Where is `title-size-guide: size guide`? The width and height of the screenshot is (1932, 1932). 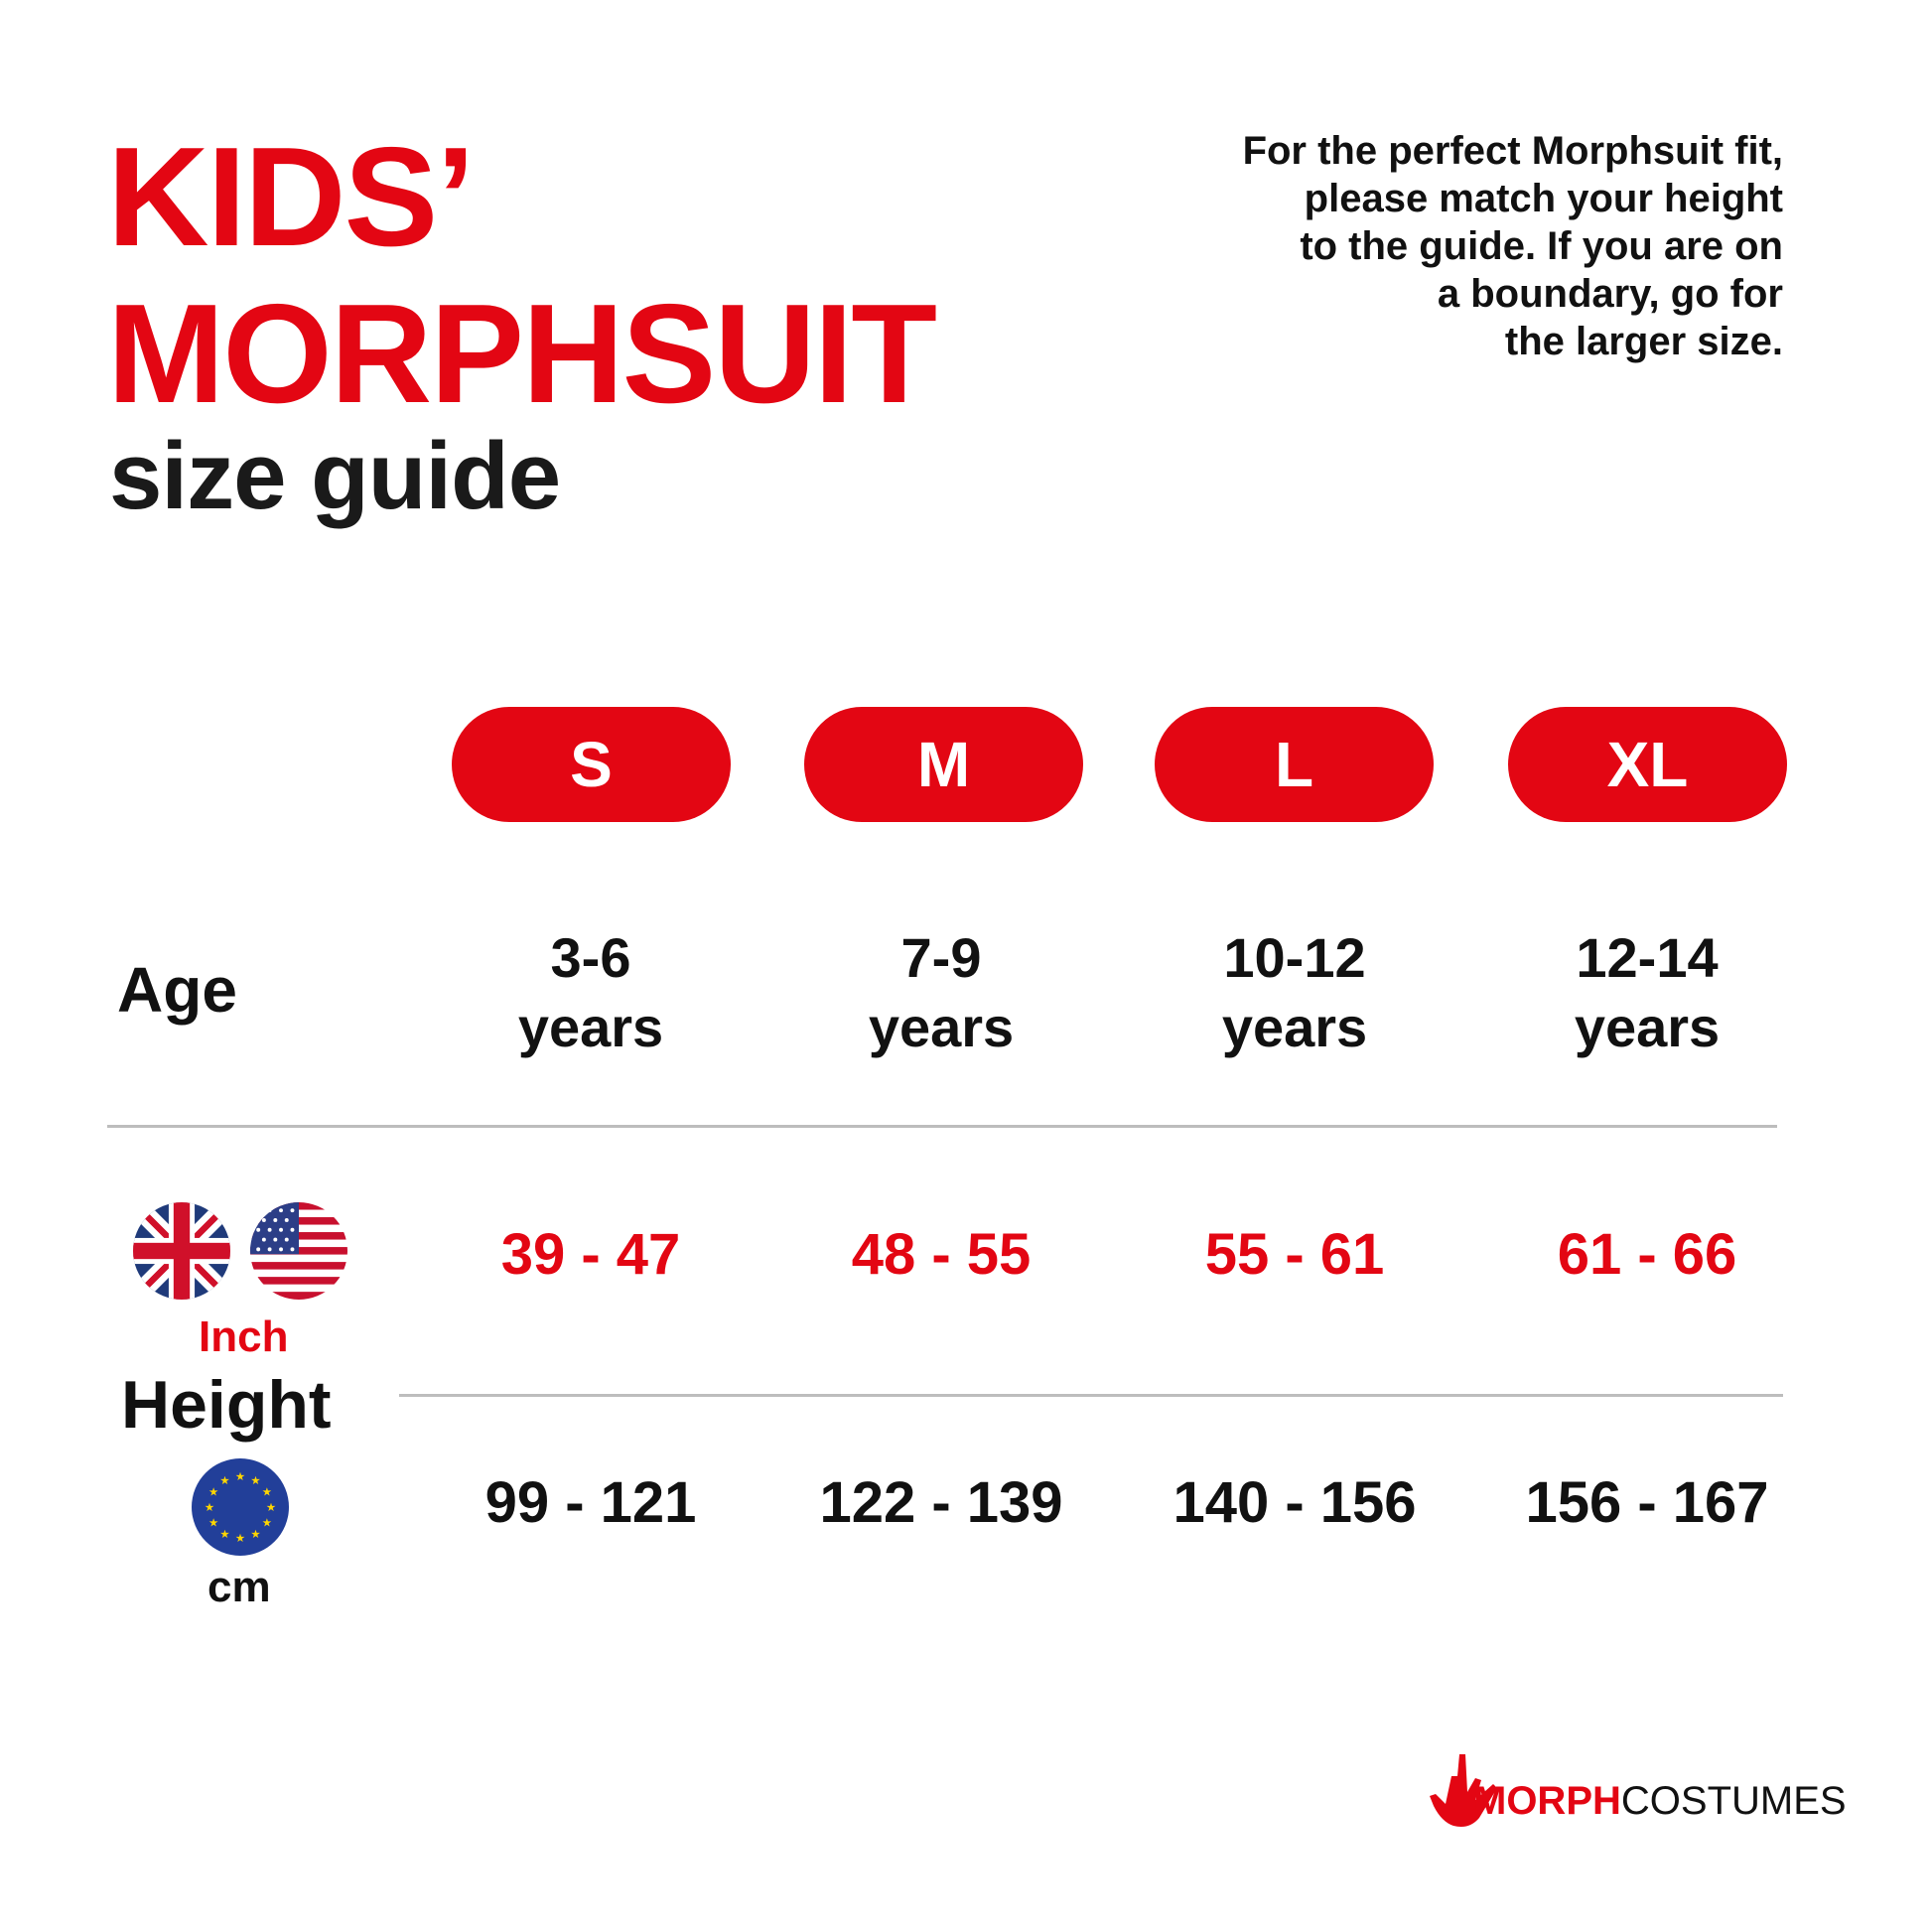
title-size-guide: size guide is located at coordinates (335, 476).